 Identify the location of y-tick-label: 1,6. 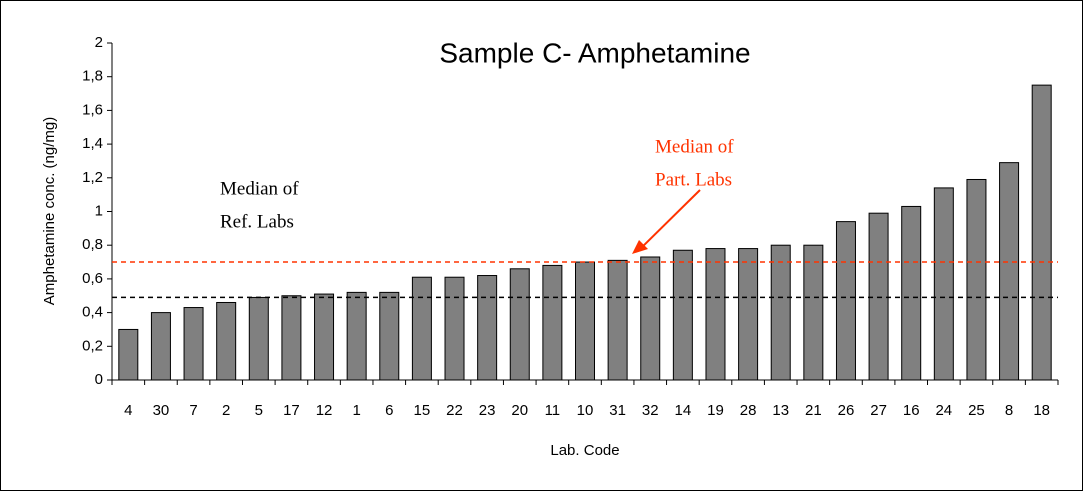
(92, 109).